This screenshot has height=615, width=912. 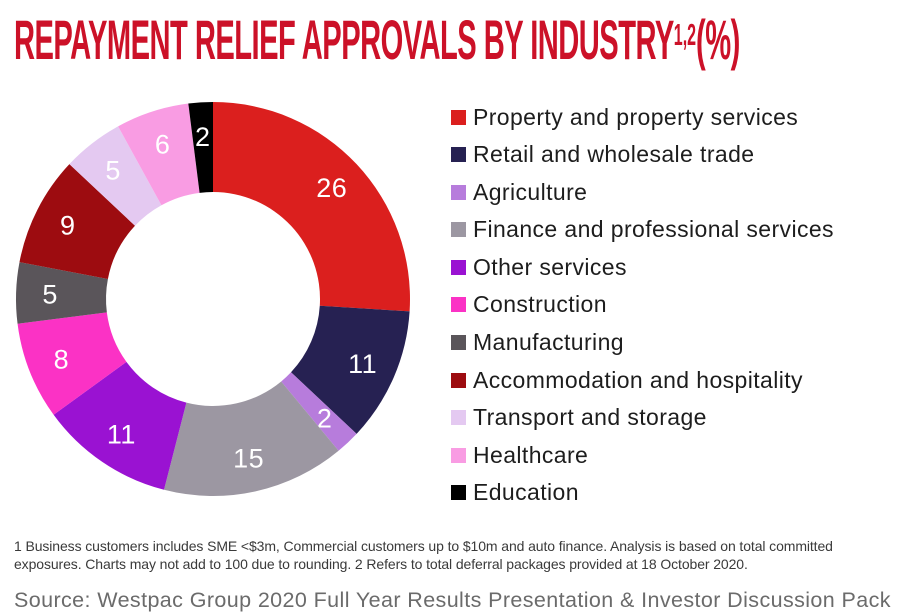 What do you see at coordinates (530, 191) in the screenshot?
I see `legend-label: Agriculture` at bounding box center [530, 191].